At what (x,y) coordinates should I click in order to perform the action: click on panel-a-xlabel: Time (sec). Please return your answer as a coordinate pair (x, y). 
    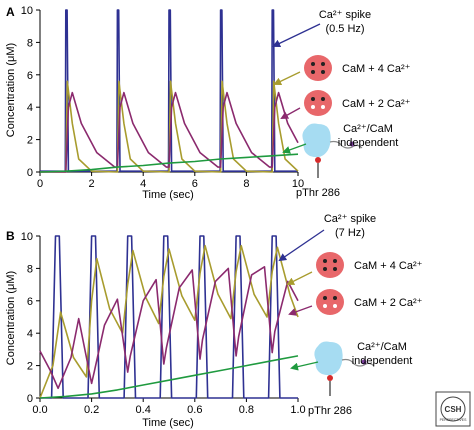
    Looking at the image, I should click on (168, 195).